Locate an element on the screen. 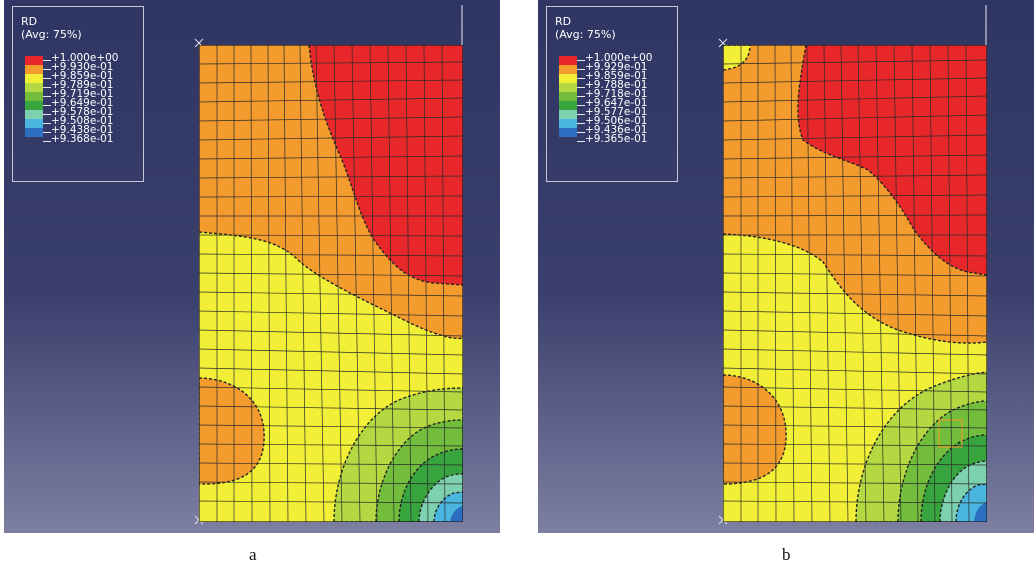  legend-row: +9.718e-01 is located at coordinates (619, 94).